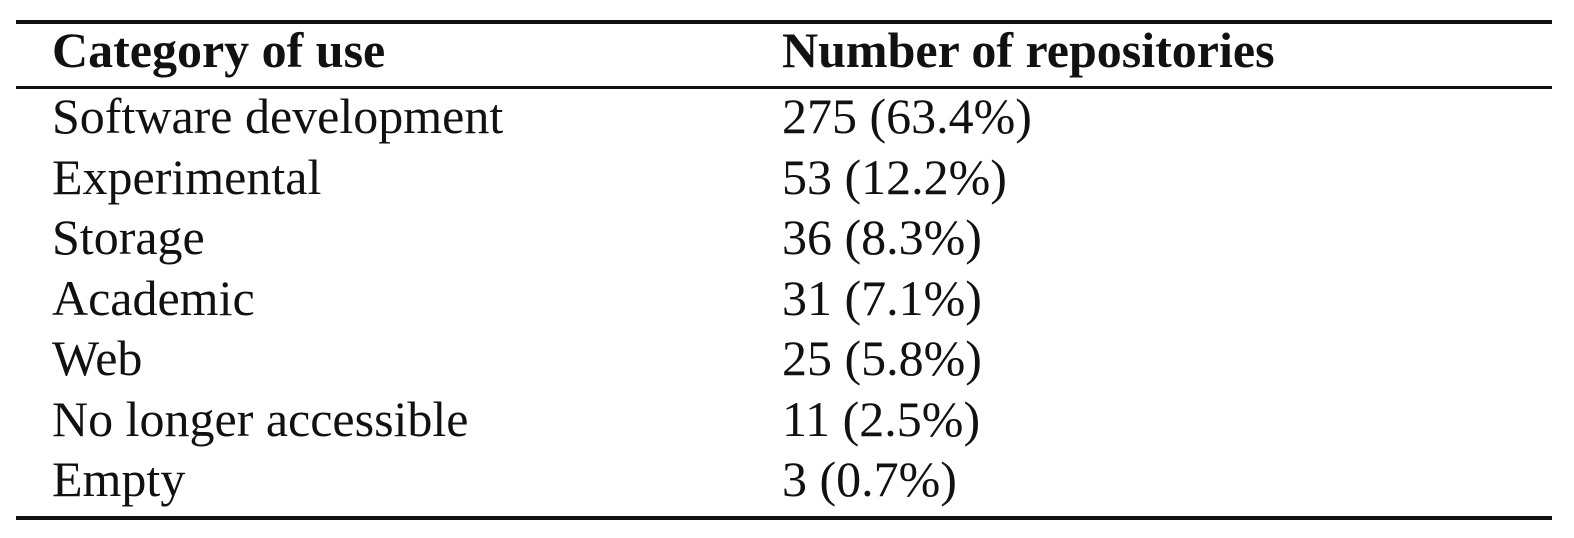  I want to click on count-cell: 275 (63.4%), so click(907, 116).